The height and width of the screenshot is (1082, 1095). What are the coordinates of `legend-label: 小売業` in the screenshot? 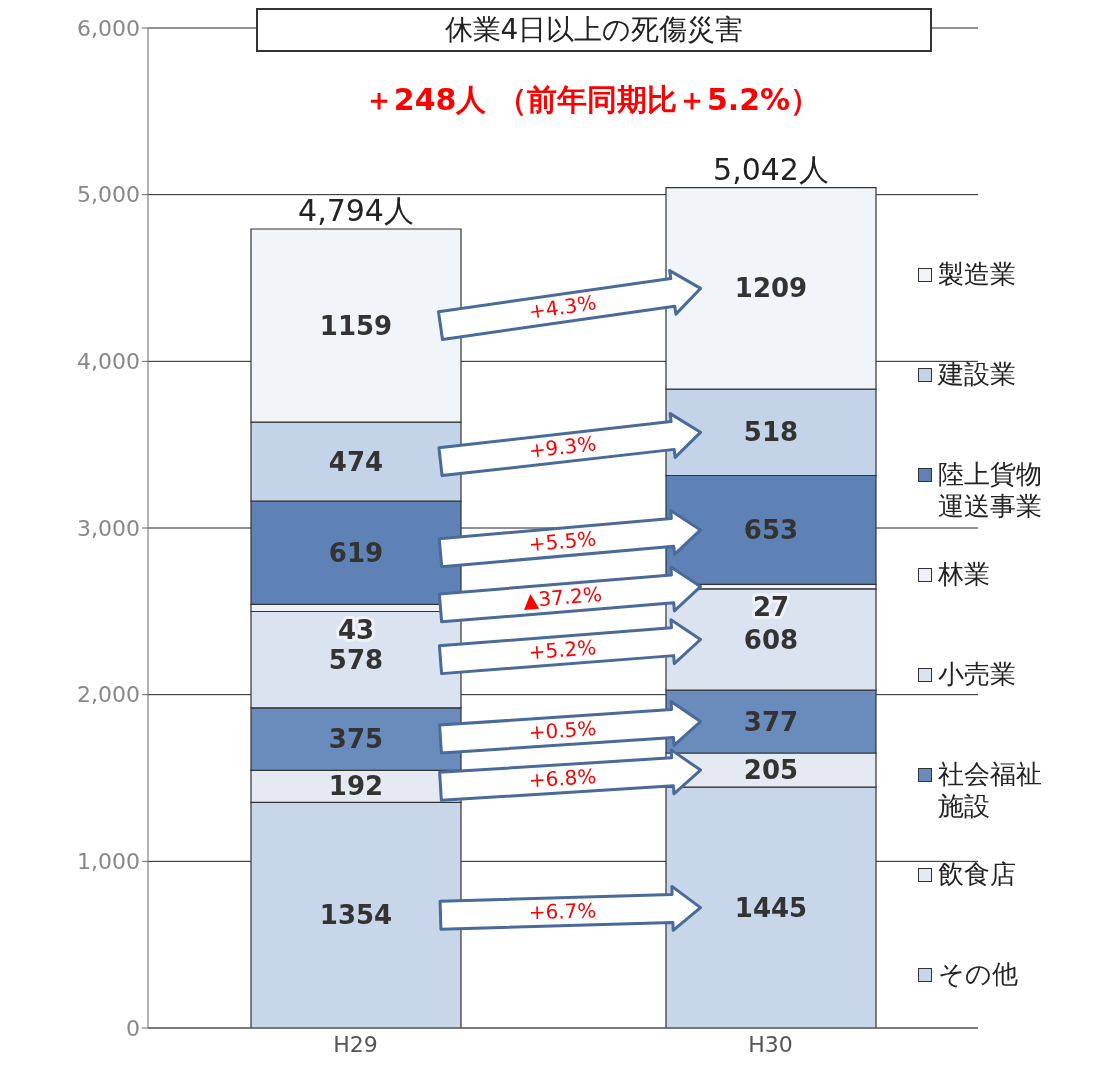 It's located at (977, 674).